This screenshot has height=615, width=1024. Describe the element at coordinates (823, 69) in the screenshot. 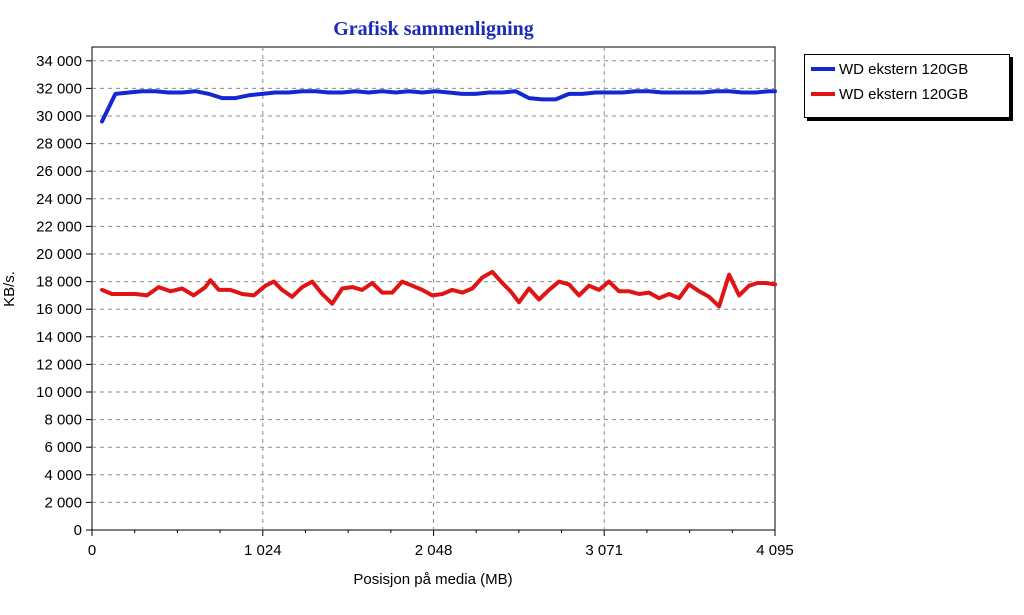

I see `legend-swatch-blue` at that location.